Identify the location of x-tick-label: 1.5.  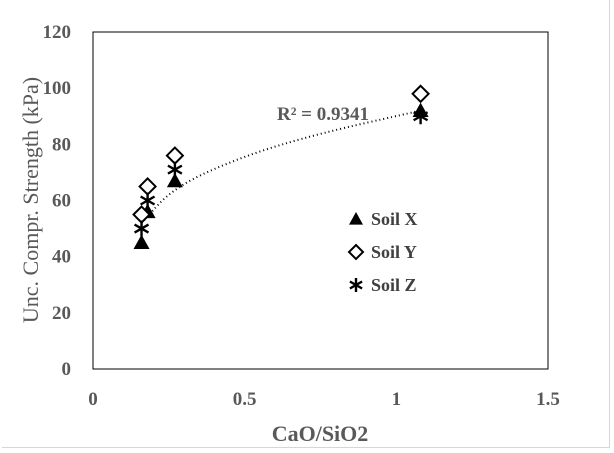
(548, 399).